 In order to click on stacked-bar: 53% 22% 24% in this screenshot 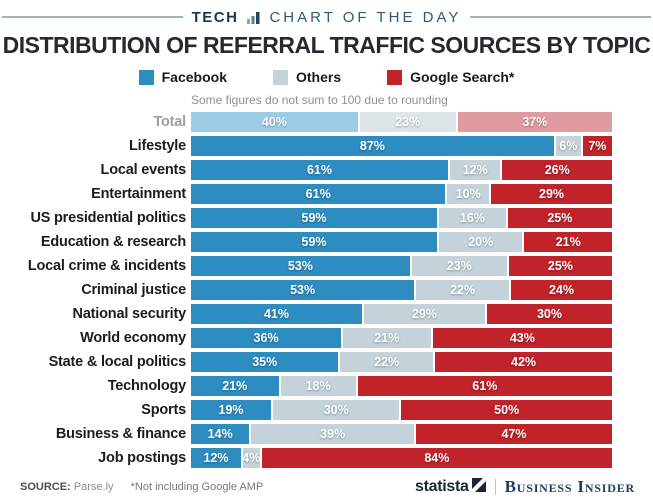, I will do `click(402, 290)`.